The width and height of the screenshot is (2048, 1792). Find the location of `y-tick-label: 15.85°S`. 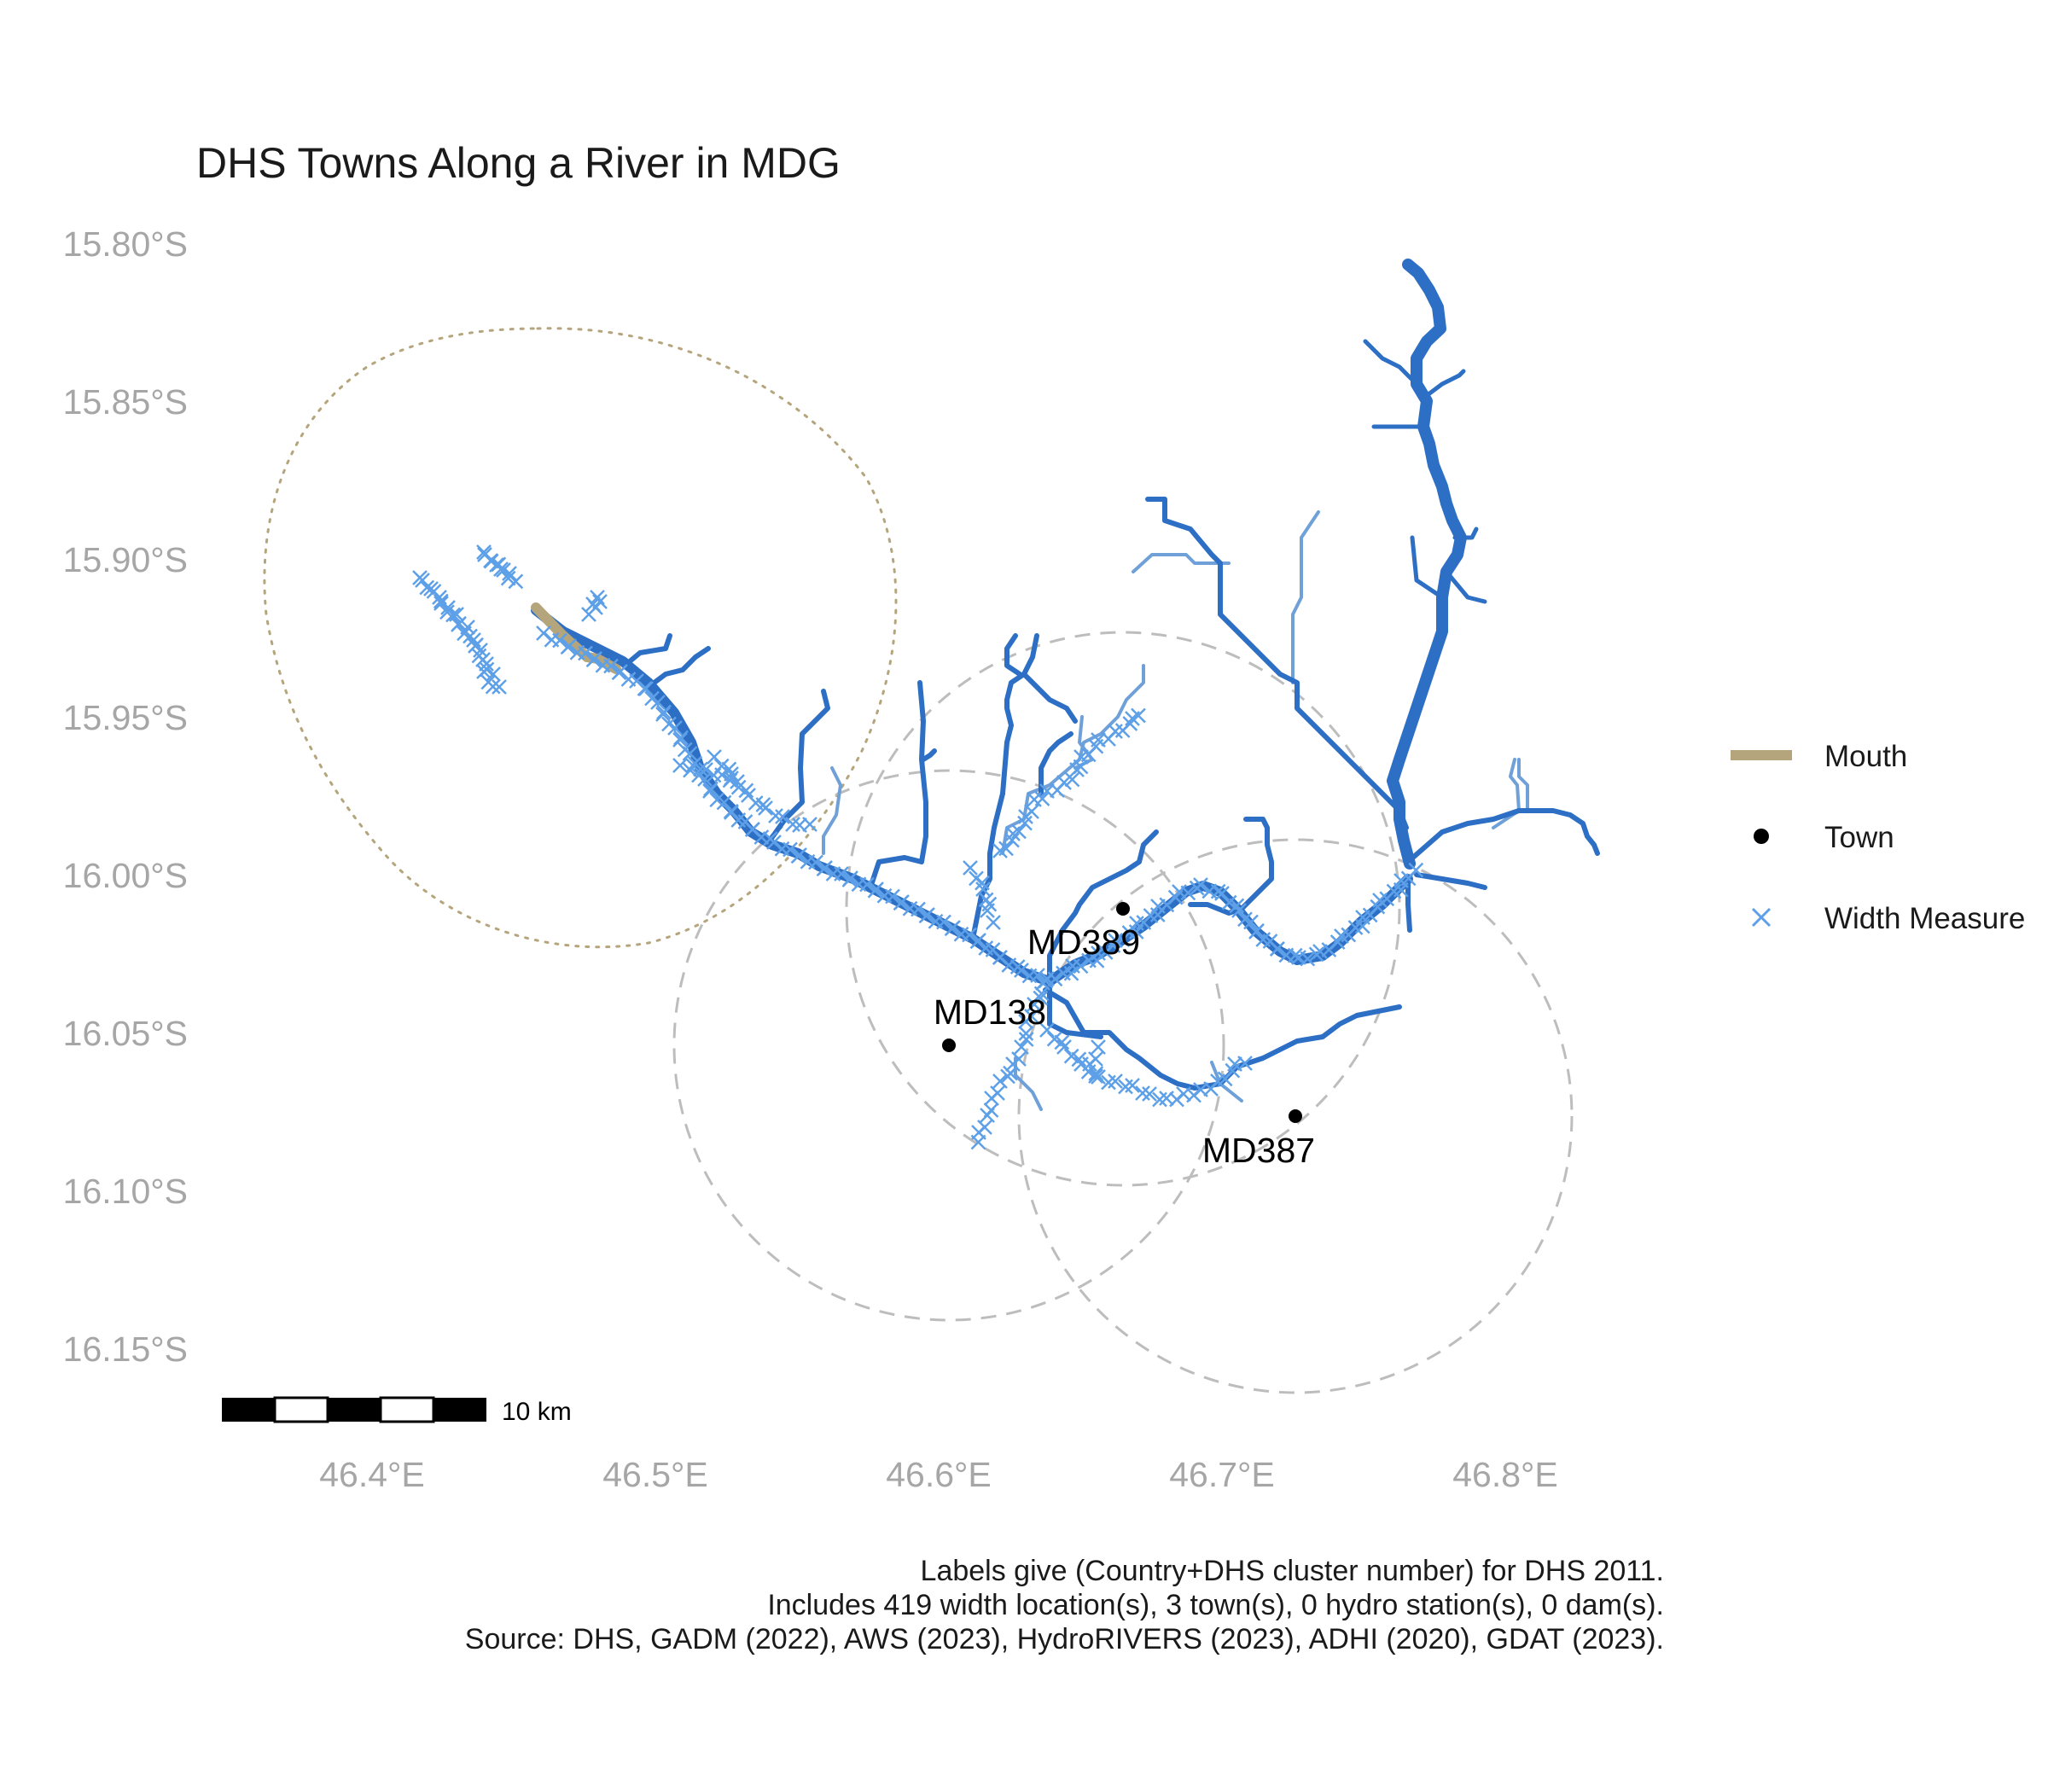

y-tick-label: 15.85°S is located at coordinates (126, 402).